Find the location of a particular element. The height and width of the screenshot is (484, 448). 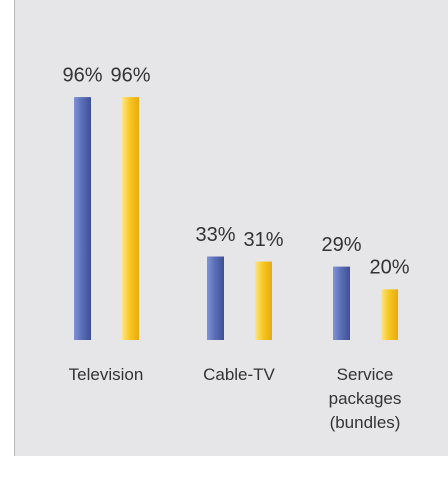

value-label: 20% is located at coordinates (389, 268).